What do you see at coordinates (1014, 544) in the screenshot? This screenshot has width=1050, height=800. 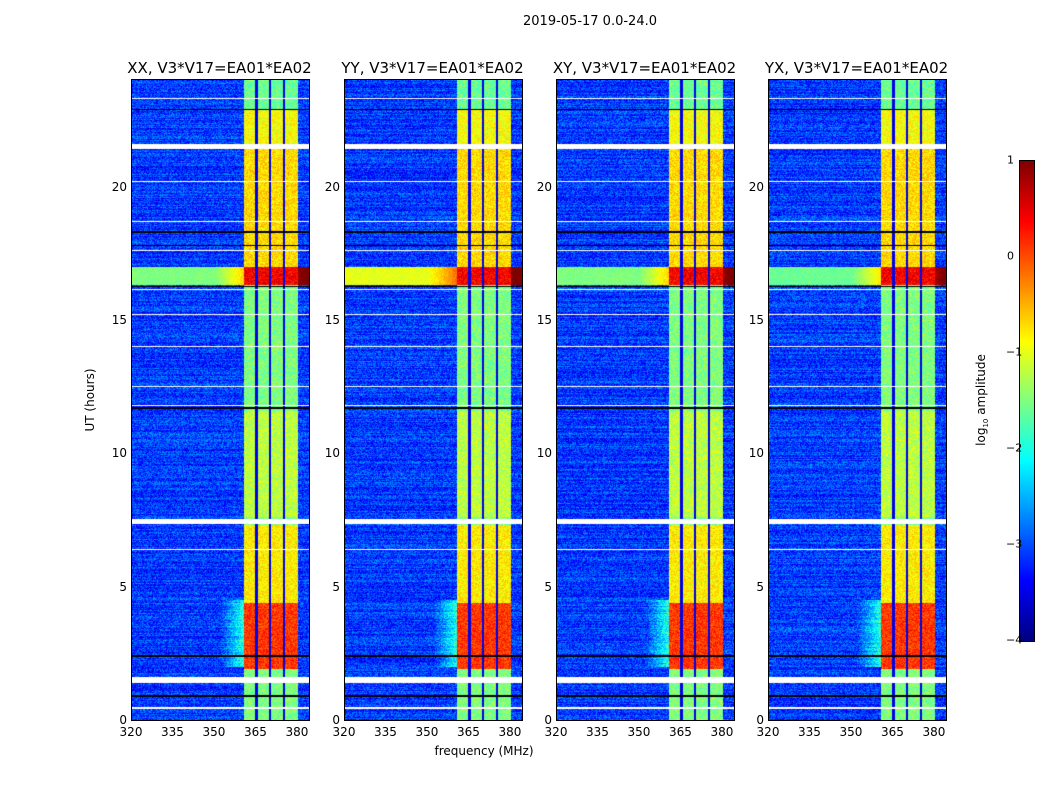 I see `colorbar-tick-label: −3` at bounding box center [1014, 544].